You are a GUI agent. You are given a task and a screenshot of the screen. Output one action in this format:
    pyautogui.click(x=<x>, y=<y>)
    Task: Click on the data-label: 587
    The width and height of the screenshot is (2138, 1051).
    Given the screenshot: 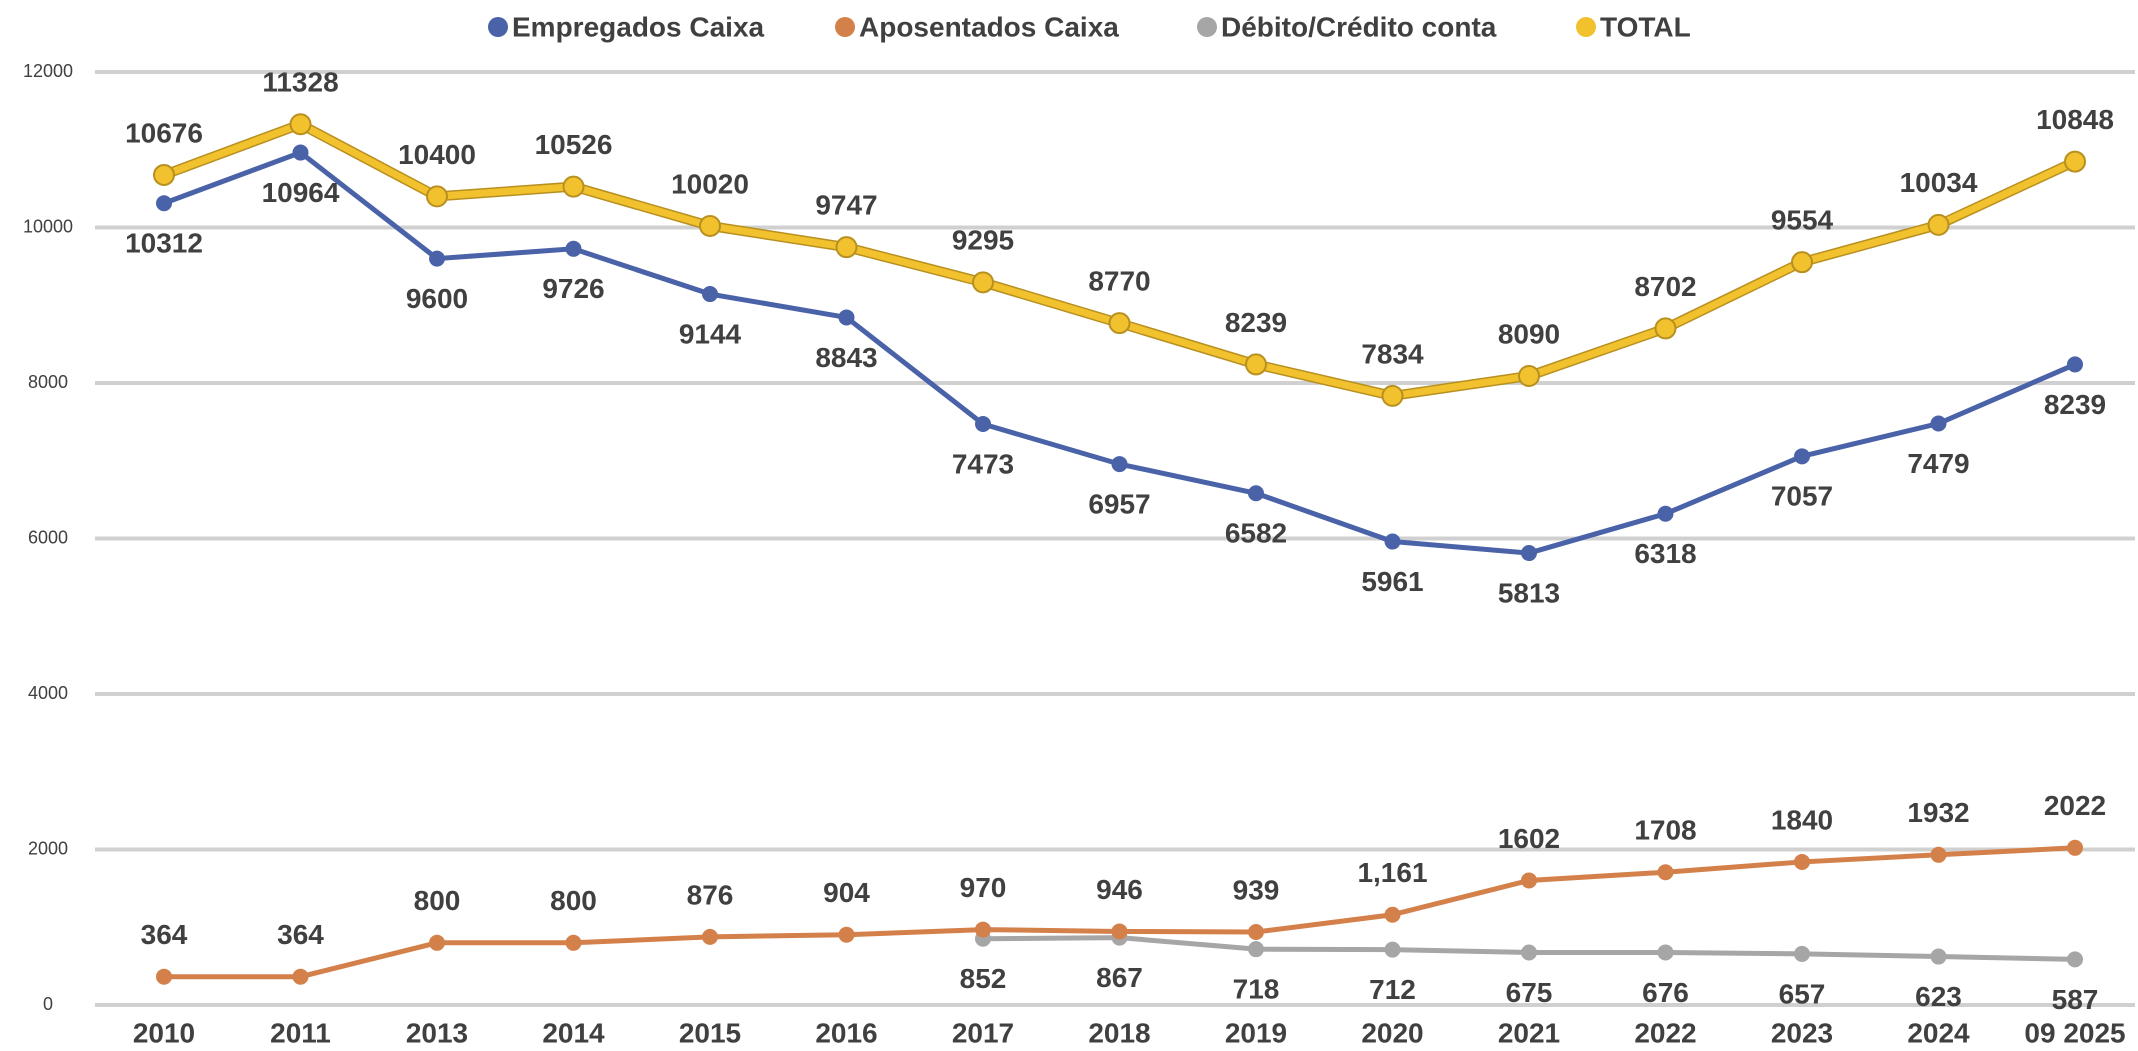 What is the action you would take?
    pyautogui.click(x=2075, y=999)
    